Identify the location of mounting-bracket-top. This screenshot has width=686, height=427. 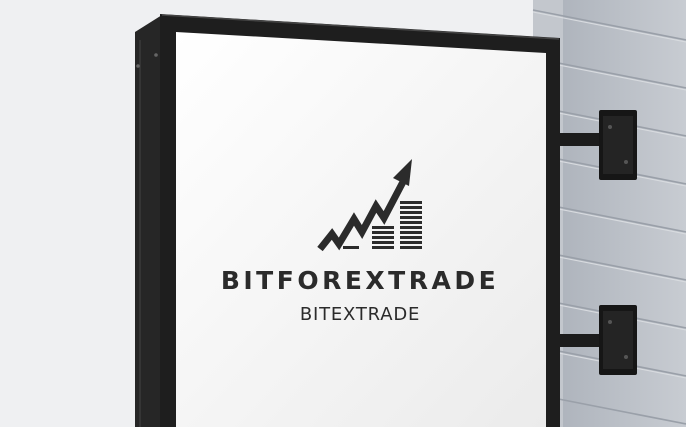
(596, 145).